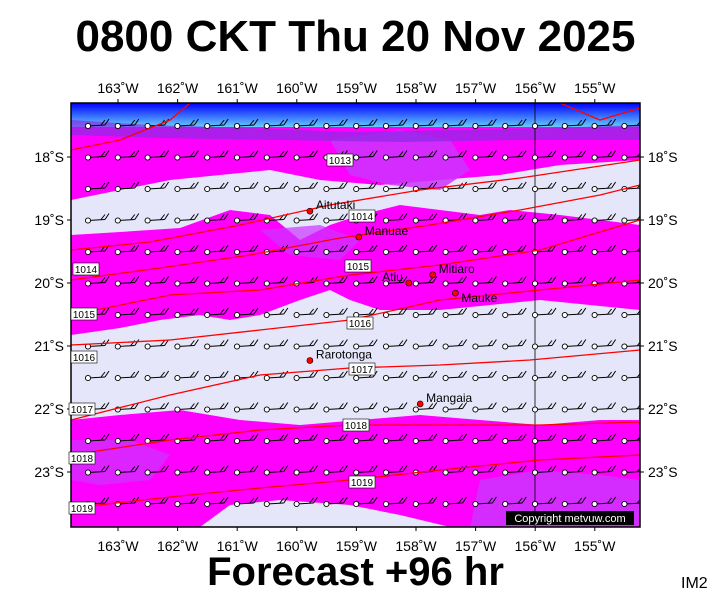 Image resolution: width=711 pixels, height=600 pixels. Describe the element at coordinates (476, 546) in the screenshot. I see `lon-label-bottom: 157˚W` at that location.